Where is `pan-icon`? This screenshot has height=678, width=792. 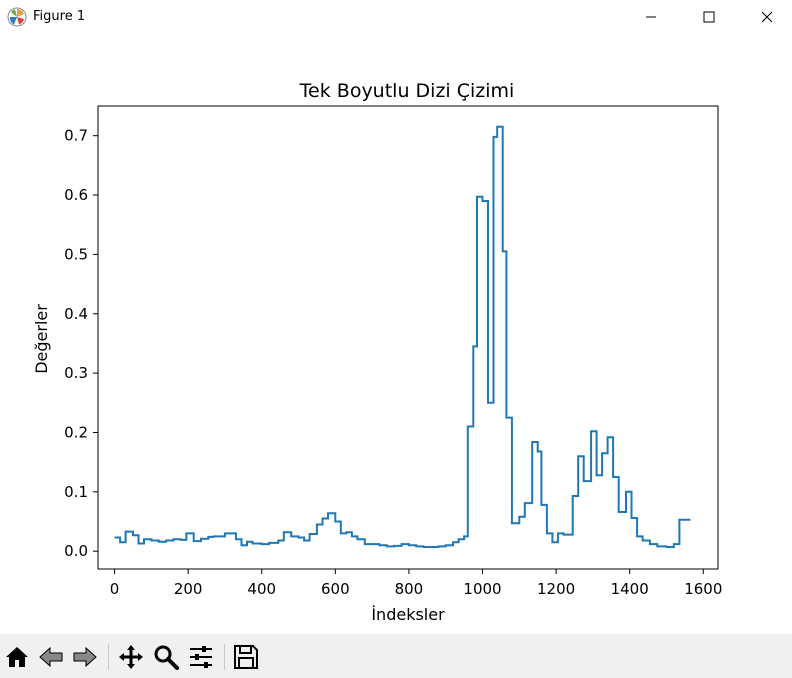
pan-icon is located at coordinates (131, 657).